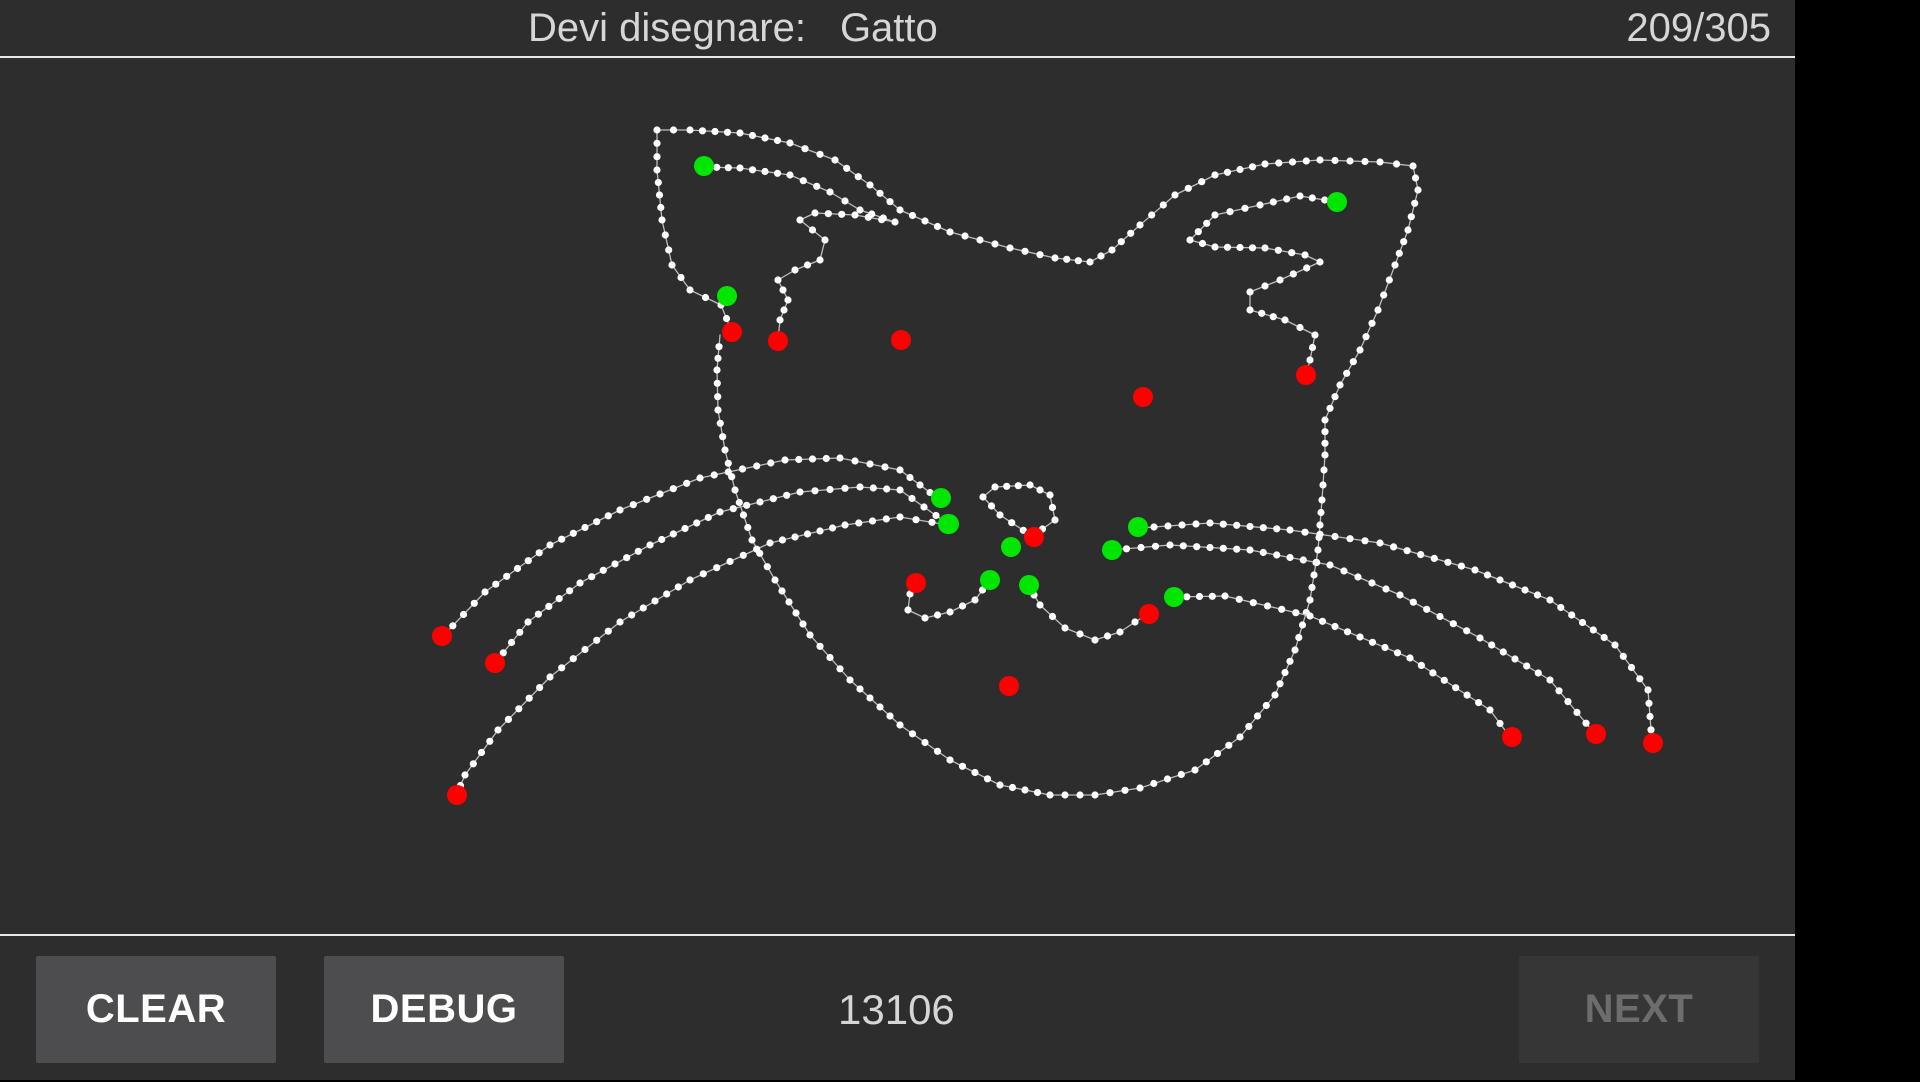 Image resolution: width=1920 pixels, height=1082 pixels. I want to click on clear-button: CLEAR, so click(156, 1009).